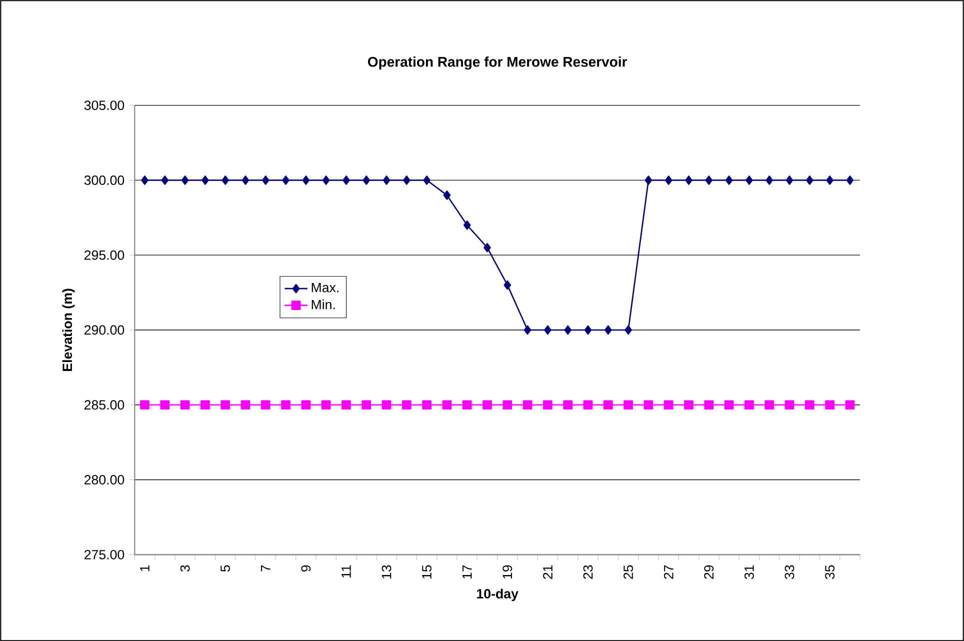  What do you see at coordinates (306, 568) in the screenshot?
I see `x-tick-label: 9` at bounding box center [306, 568].